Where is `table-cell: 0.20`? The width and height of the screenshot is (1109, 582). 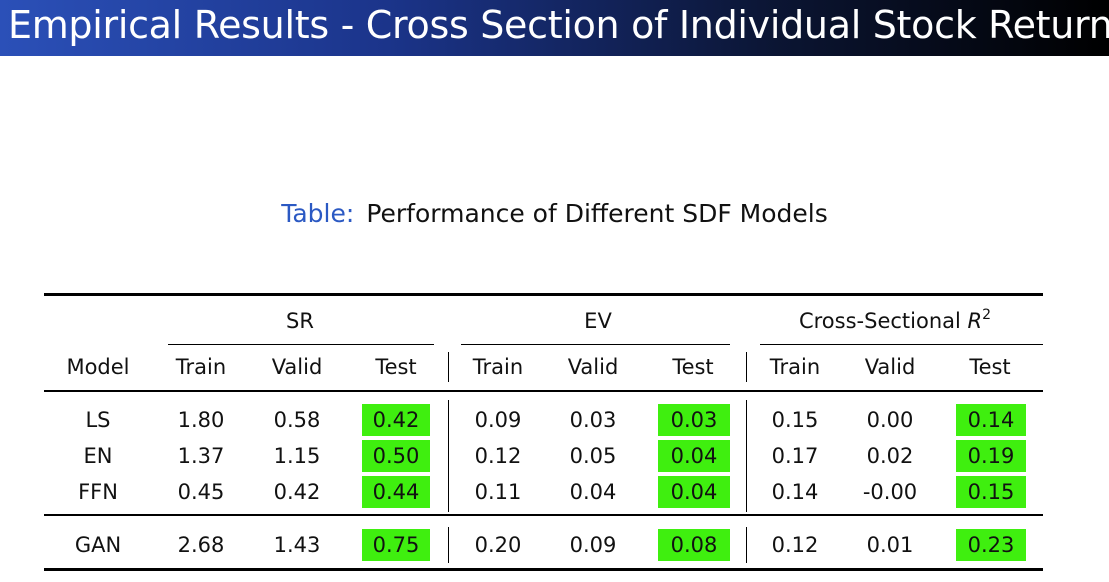
table-cell: 0.20 is located at coordinates (498, 545).